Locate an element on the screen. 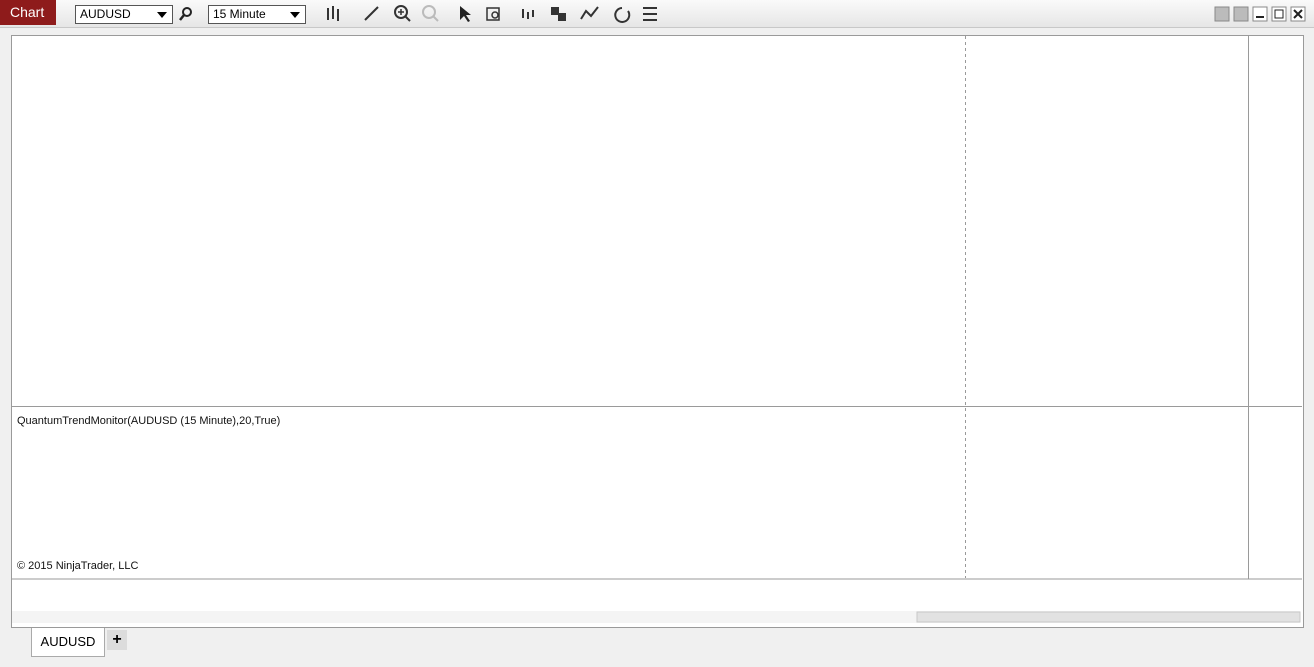 The image size is (1314, 667). interval-select: 15 Minute is located at coordinates (257, 14).